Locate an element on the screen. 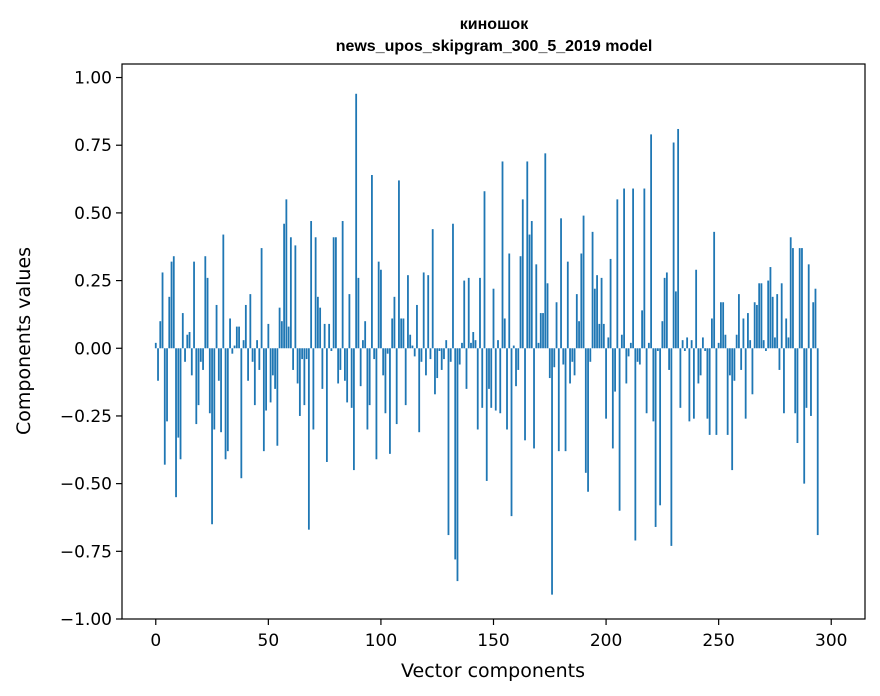 This screenshot has height=696, width=880. x-tick-label: 50 is located at coordinates (269, 641).